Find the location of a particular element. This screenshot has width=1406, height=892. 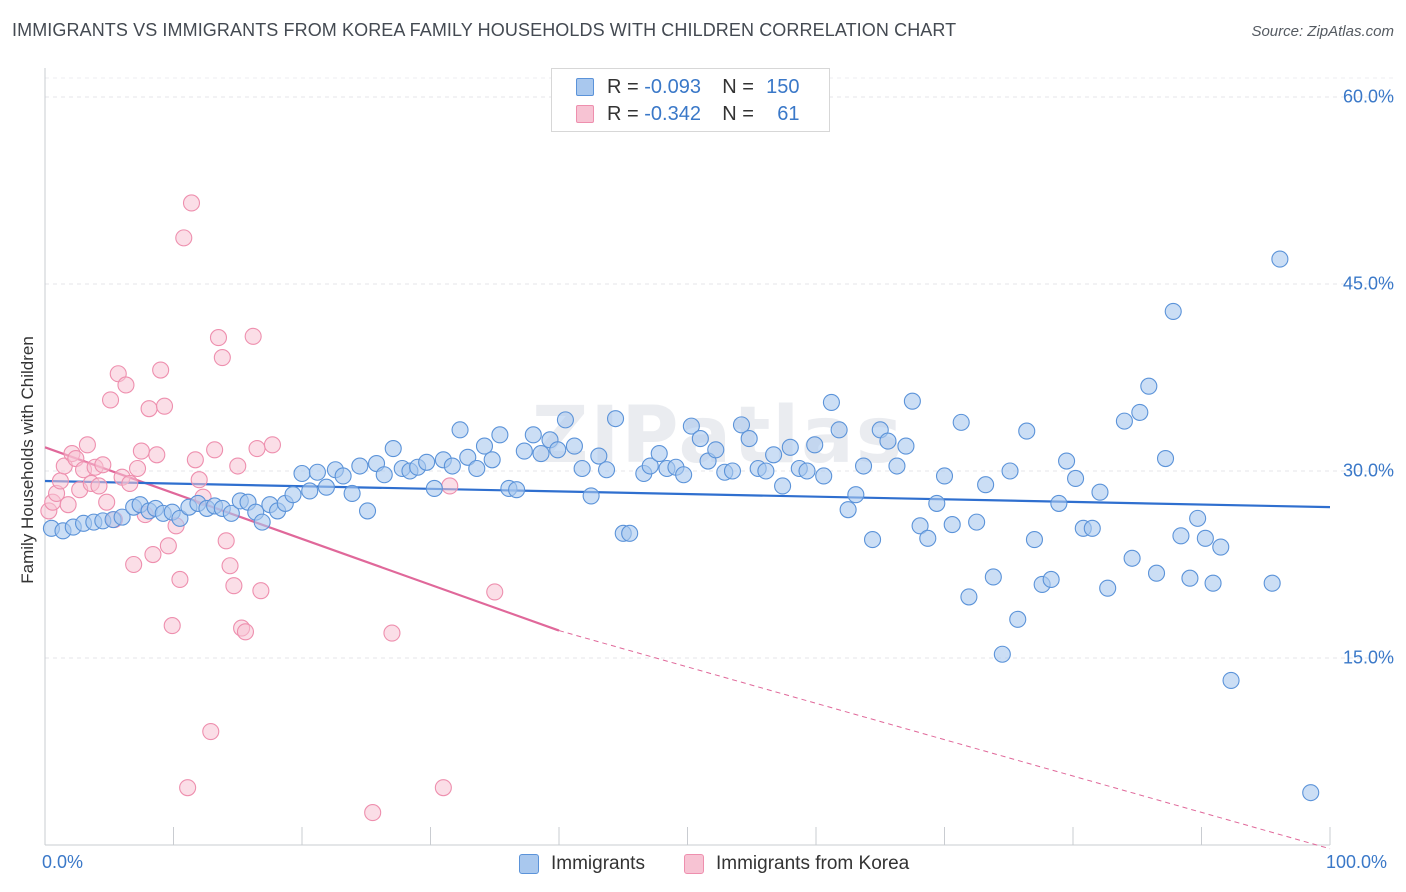

legend-n-value: 150 is located at coordinates (783, 86).